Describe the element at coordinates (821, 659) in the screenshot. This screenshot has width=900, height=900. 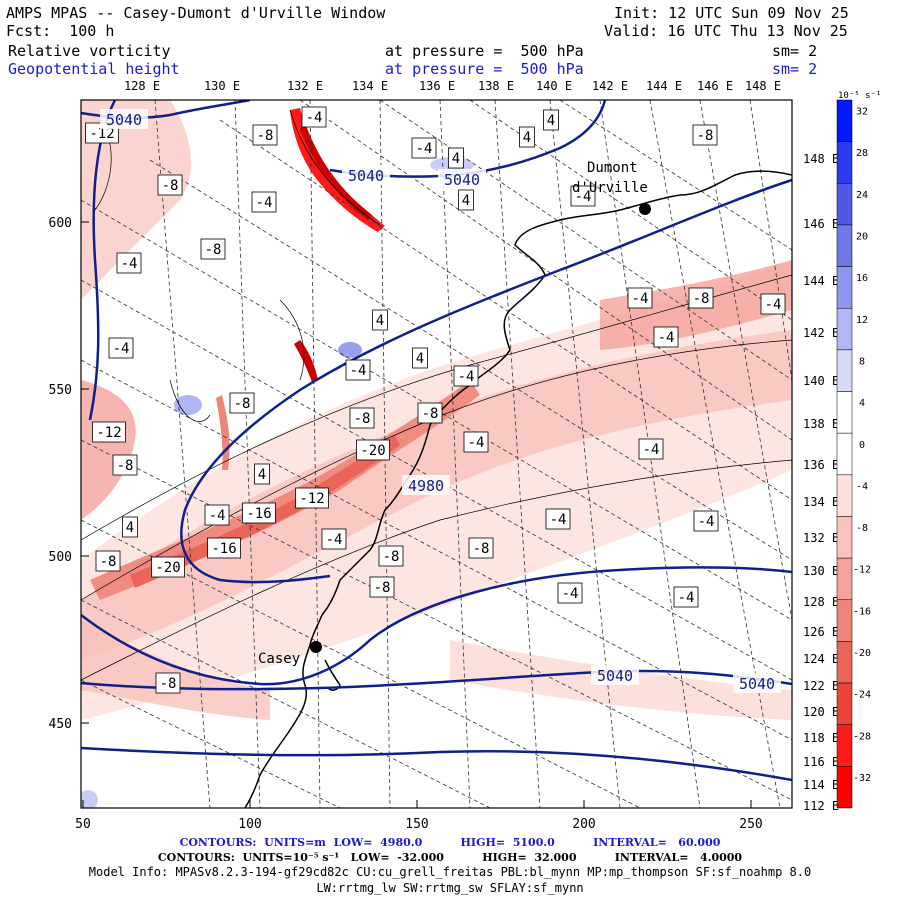
I see `right-lon-label: 124 E` at that location.